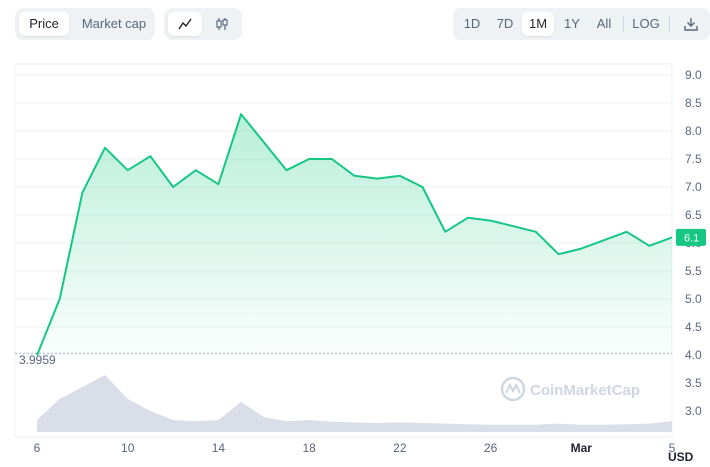 Image resolution: width=710 pixels, height=467 pixels. Describe the element at coordinates (693, 299) in the screenshot. I see `price-tick-label: 5.0` at that location.